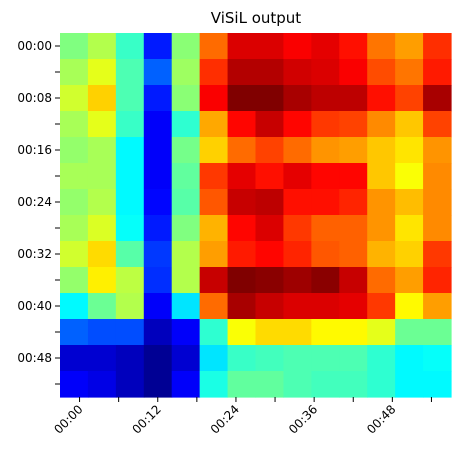 The image size is (465, 459). Describe the element at coordinates (68, 419) in the screenshot. I see `x-tick-label: 00:00` at that location.